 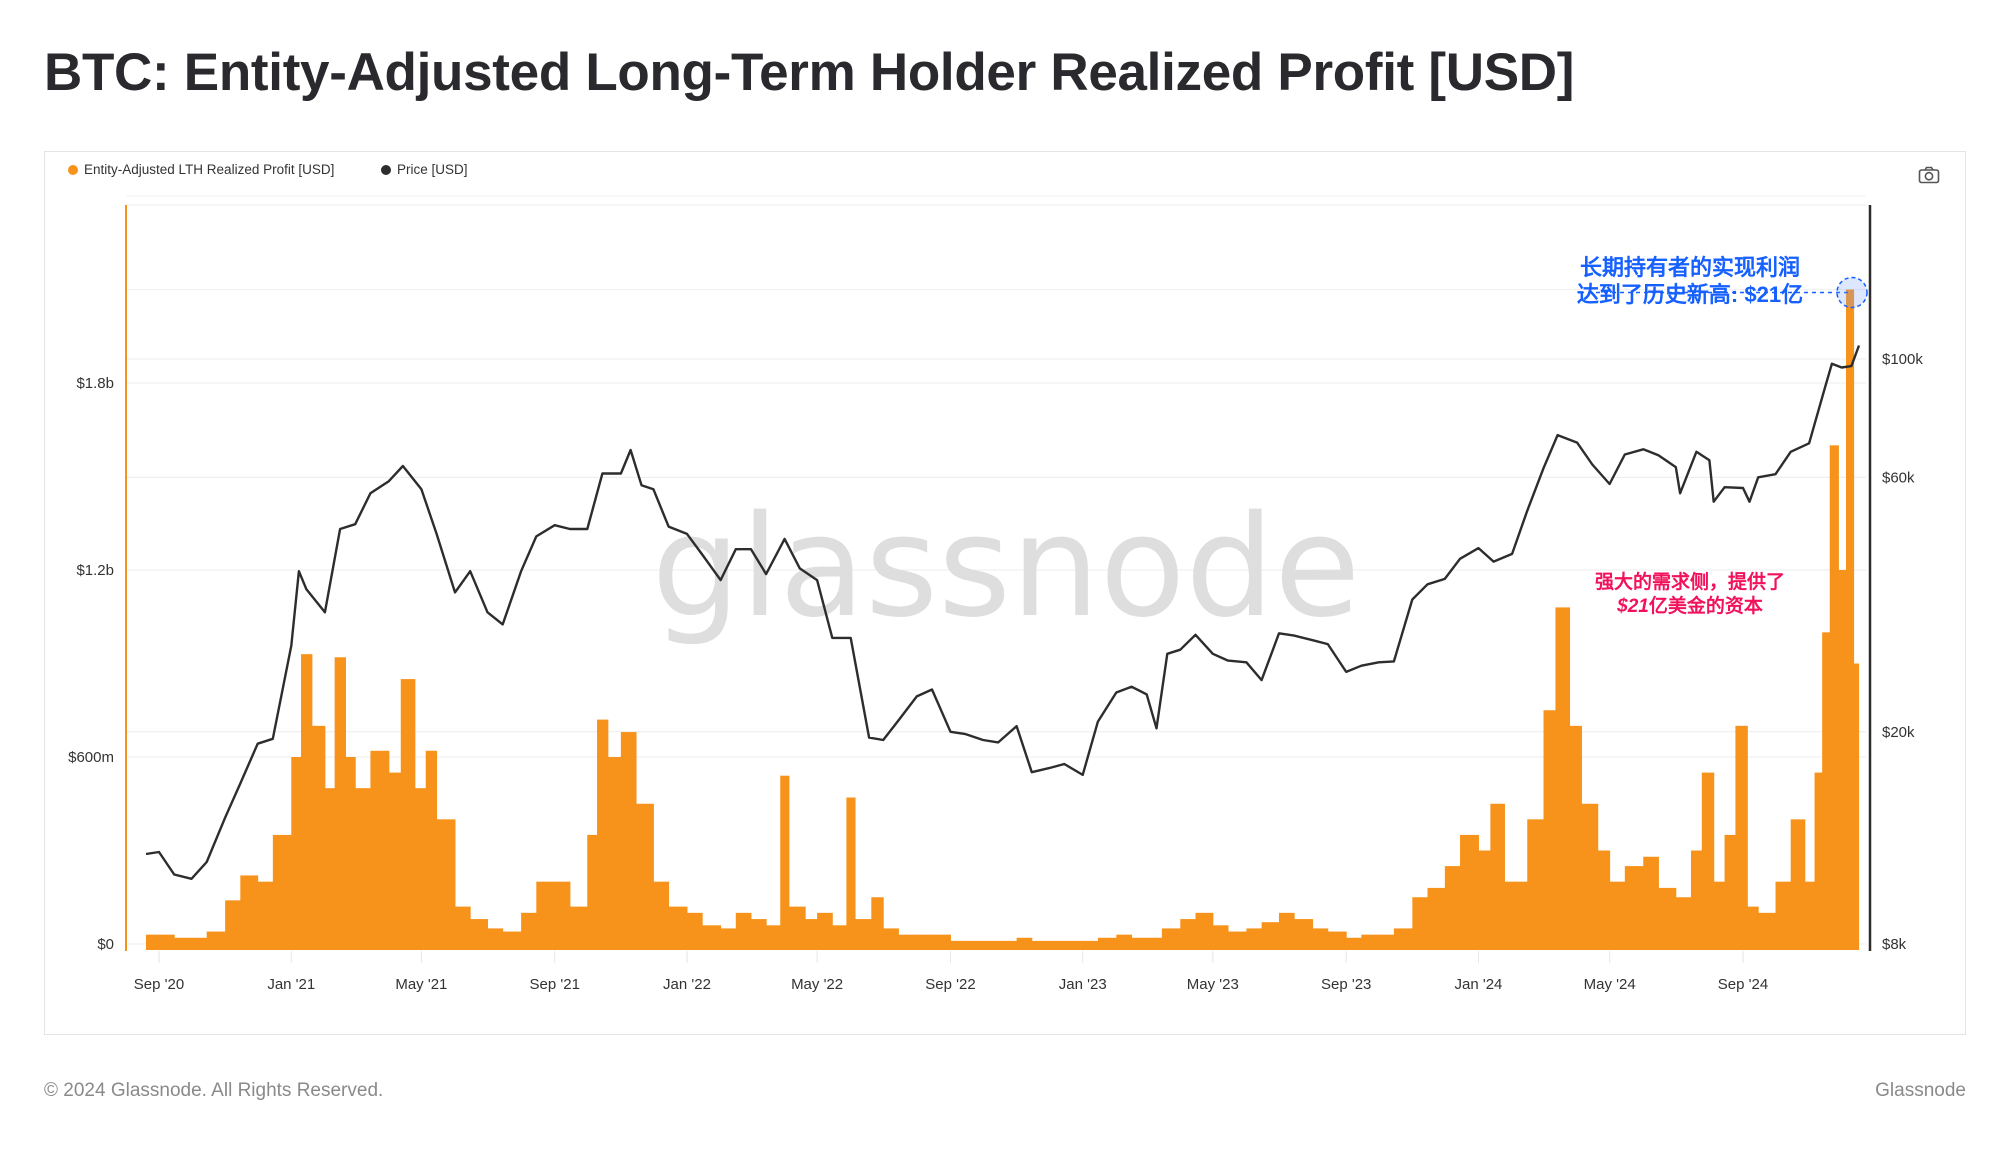 I want to click on x-tick-label: May '22, so click(x=817, y=984).